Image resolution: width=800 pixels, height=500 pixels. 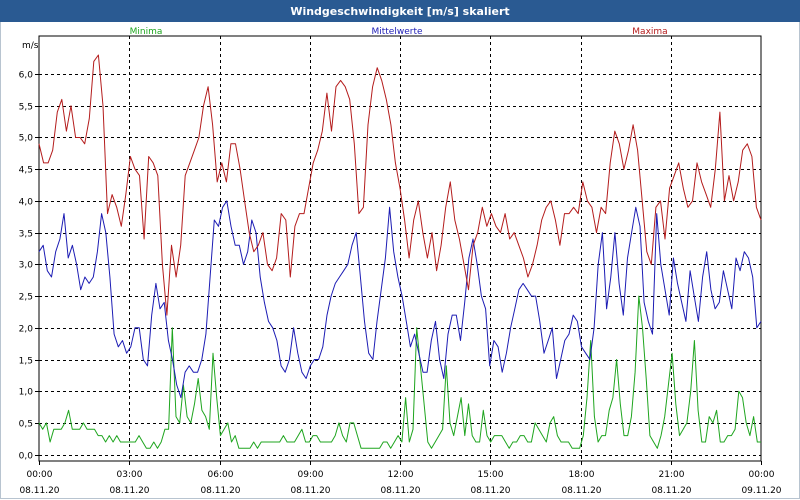 What do you see at coordinates (26, 235) in the screenshot?
I see `y-tick-label: 3,5` at bounding box center [26, 235].